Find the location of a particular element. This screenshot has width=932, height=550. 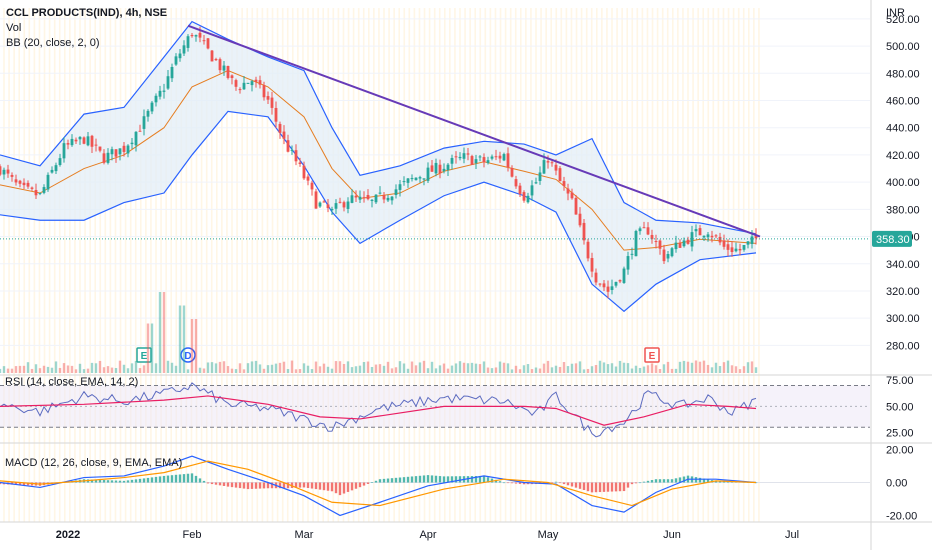

macd-line is located at coordinates (378, 486).